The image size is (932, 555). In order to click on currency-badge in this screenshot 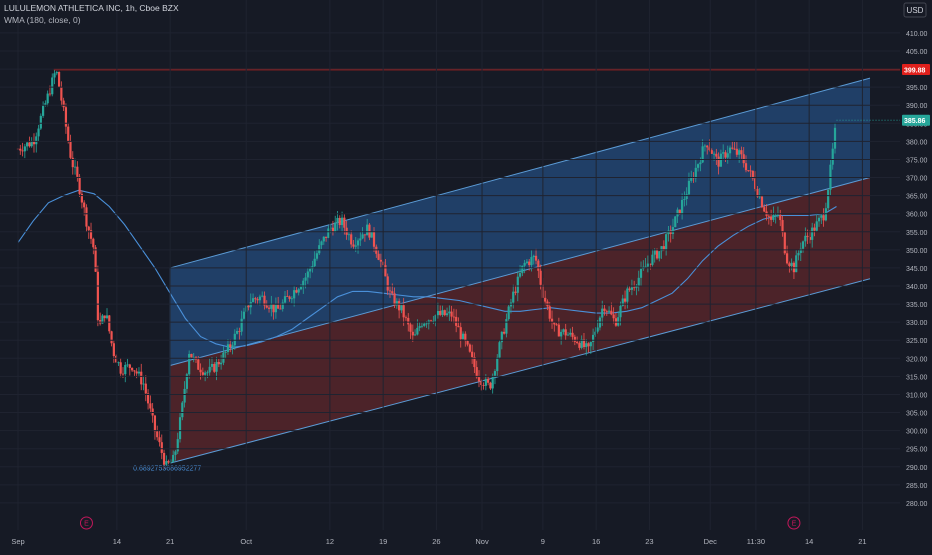, I will do `click(915, 10)`.